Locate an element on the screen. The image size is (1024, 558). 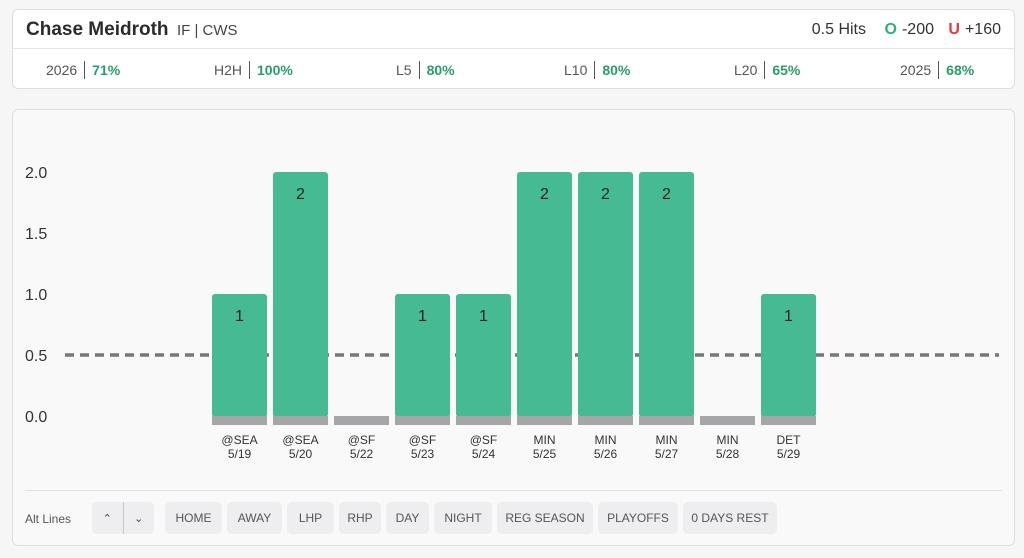
alt-line-up-button: ⌃ is located at coordinates (107, 518).